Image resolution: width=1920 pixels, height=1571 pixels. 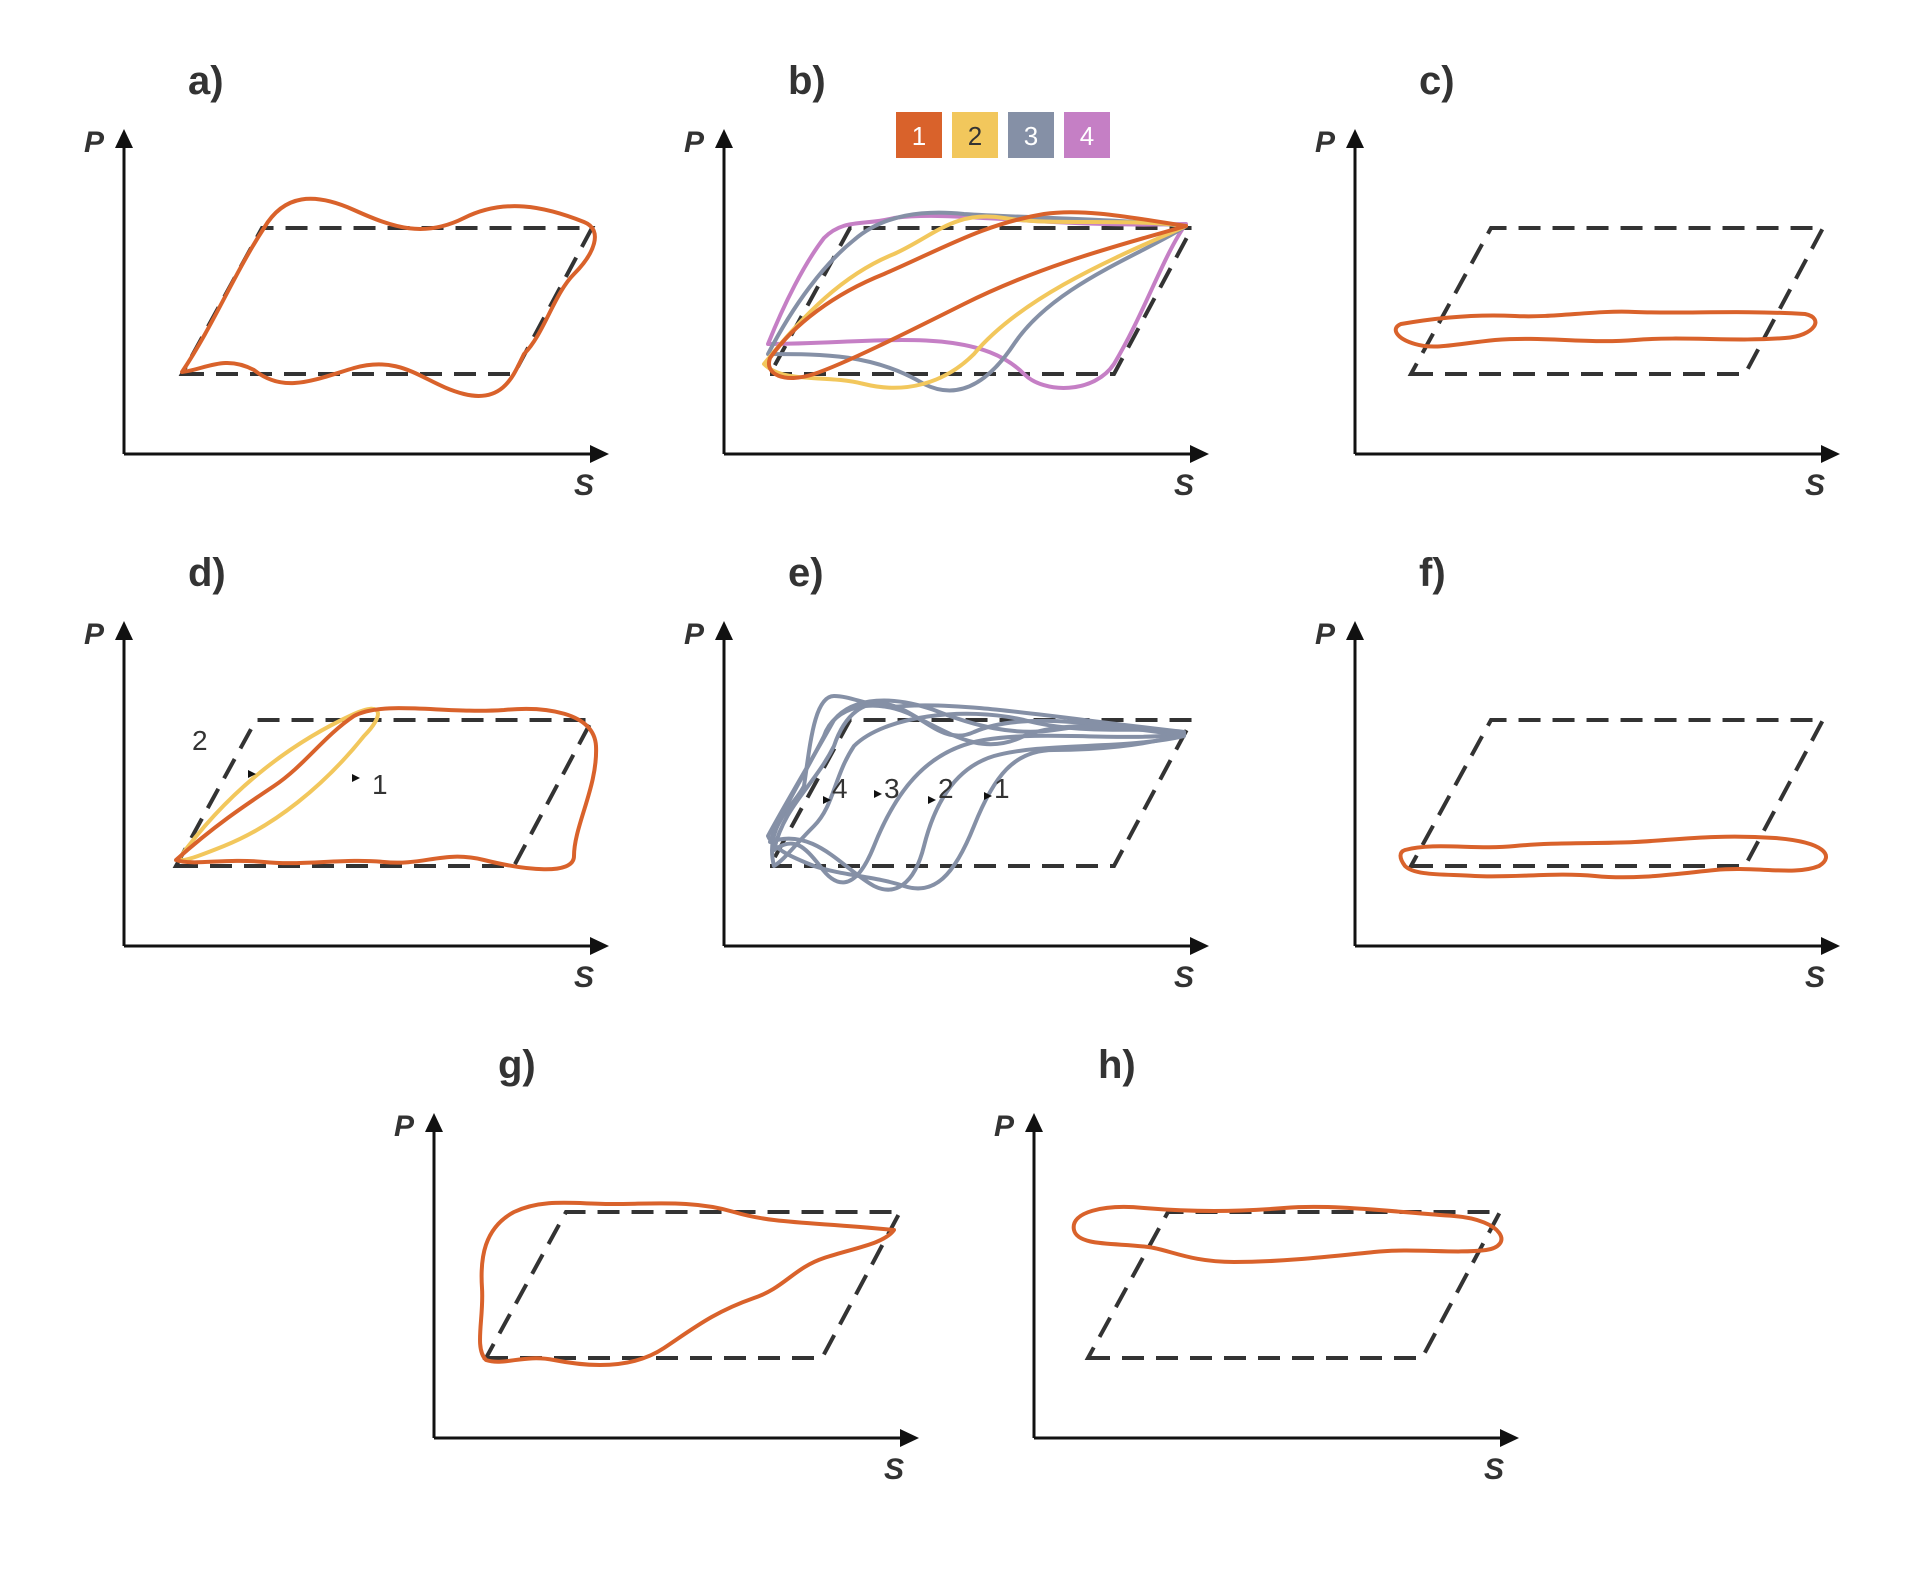 I want to click on panel-e: P S e) 4 3 2 1, so click(x=947, y=772).